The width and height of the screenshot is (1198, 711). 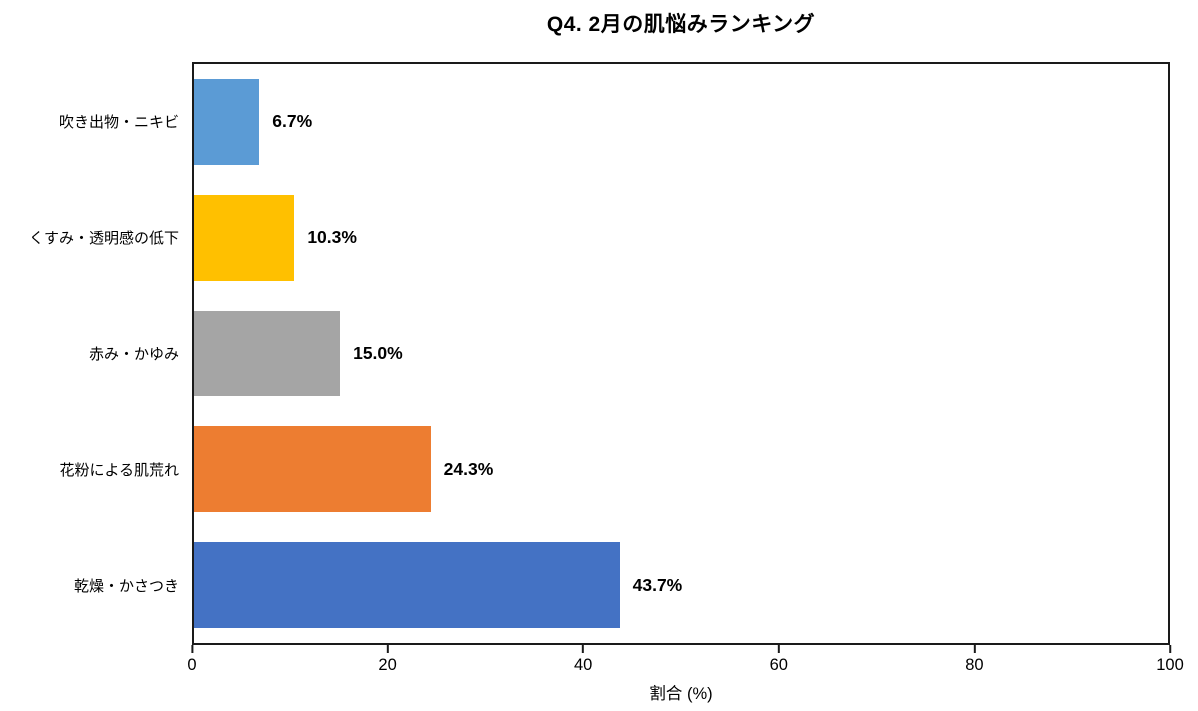 What do you see at coordinates (103, 239) in the screenshot?
I see `category-label: くすみ・透明感の低下` at bounding box center [103, 239].